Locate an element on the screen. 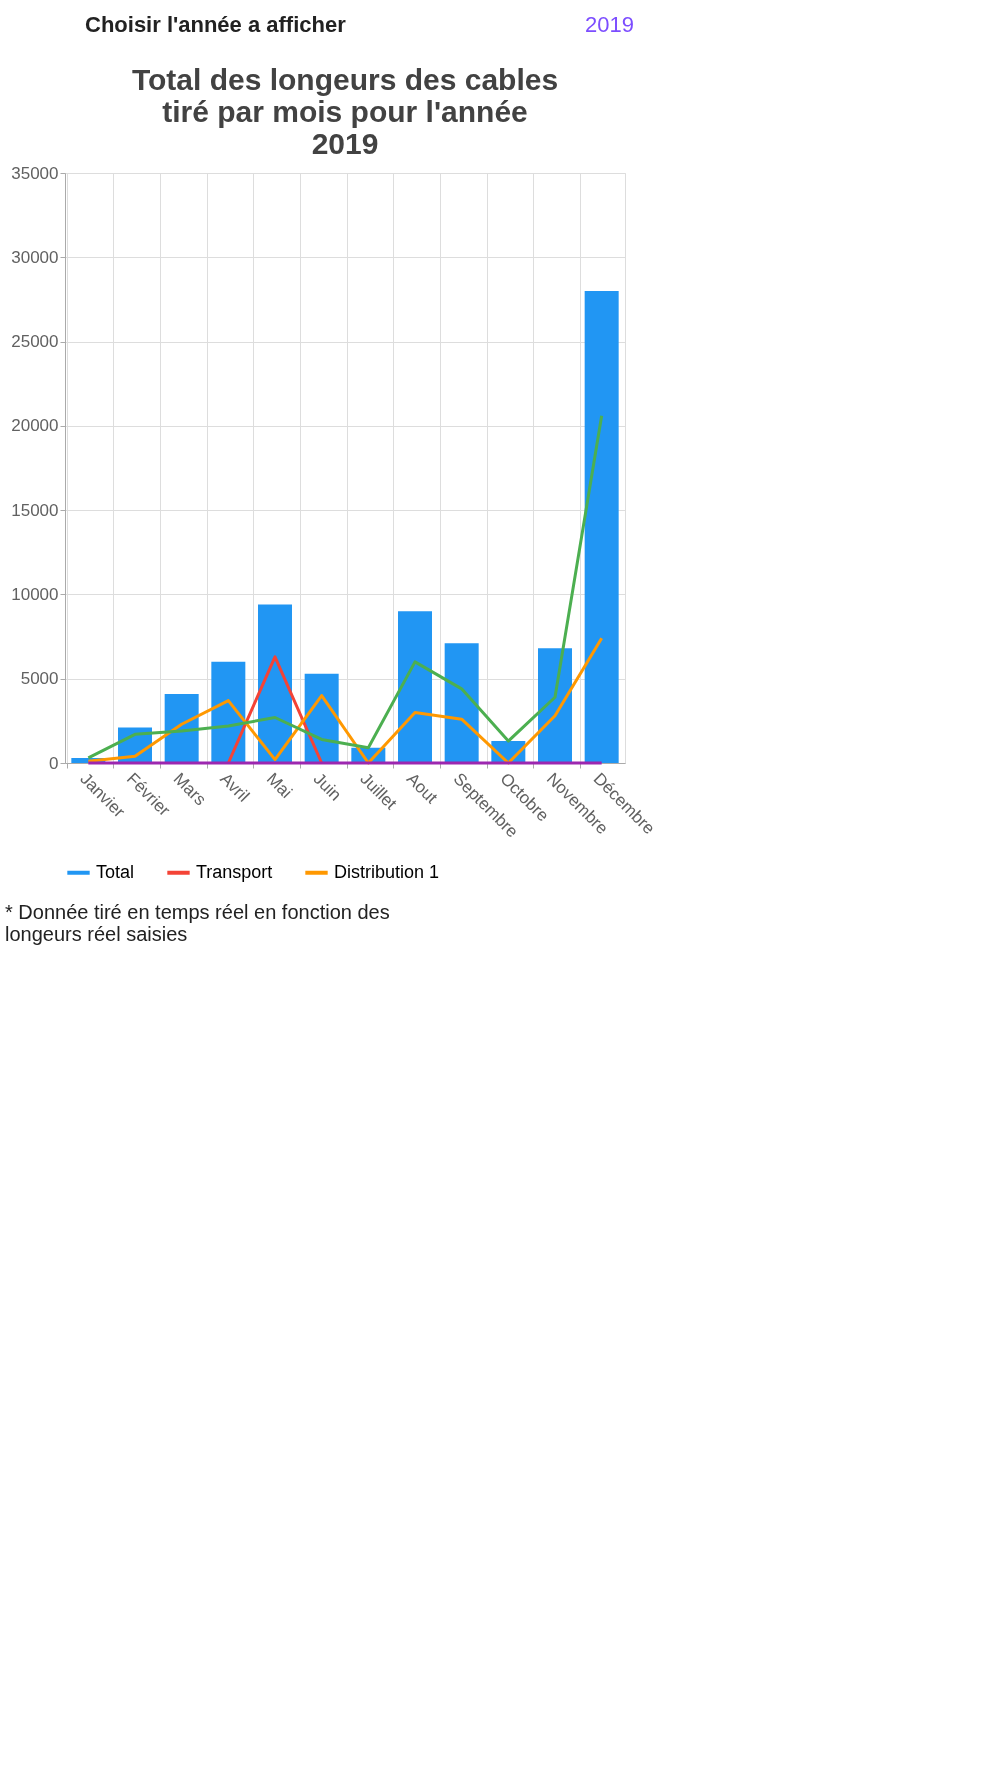 The height and width of the screenshot is (1778, 1000). text: * Donnée tiré en temps réel en fonction des longeurs réel saisies is located at coordinates (197, 923).